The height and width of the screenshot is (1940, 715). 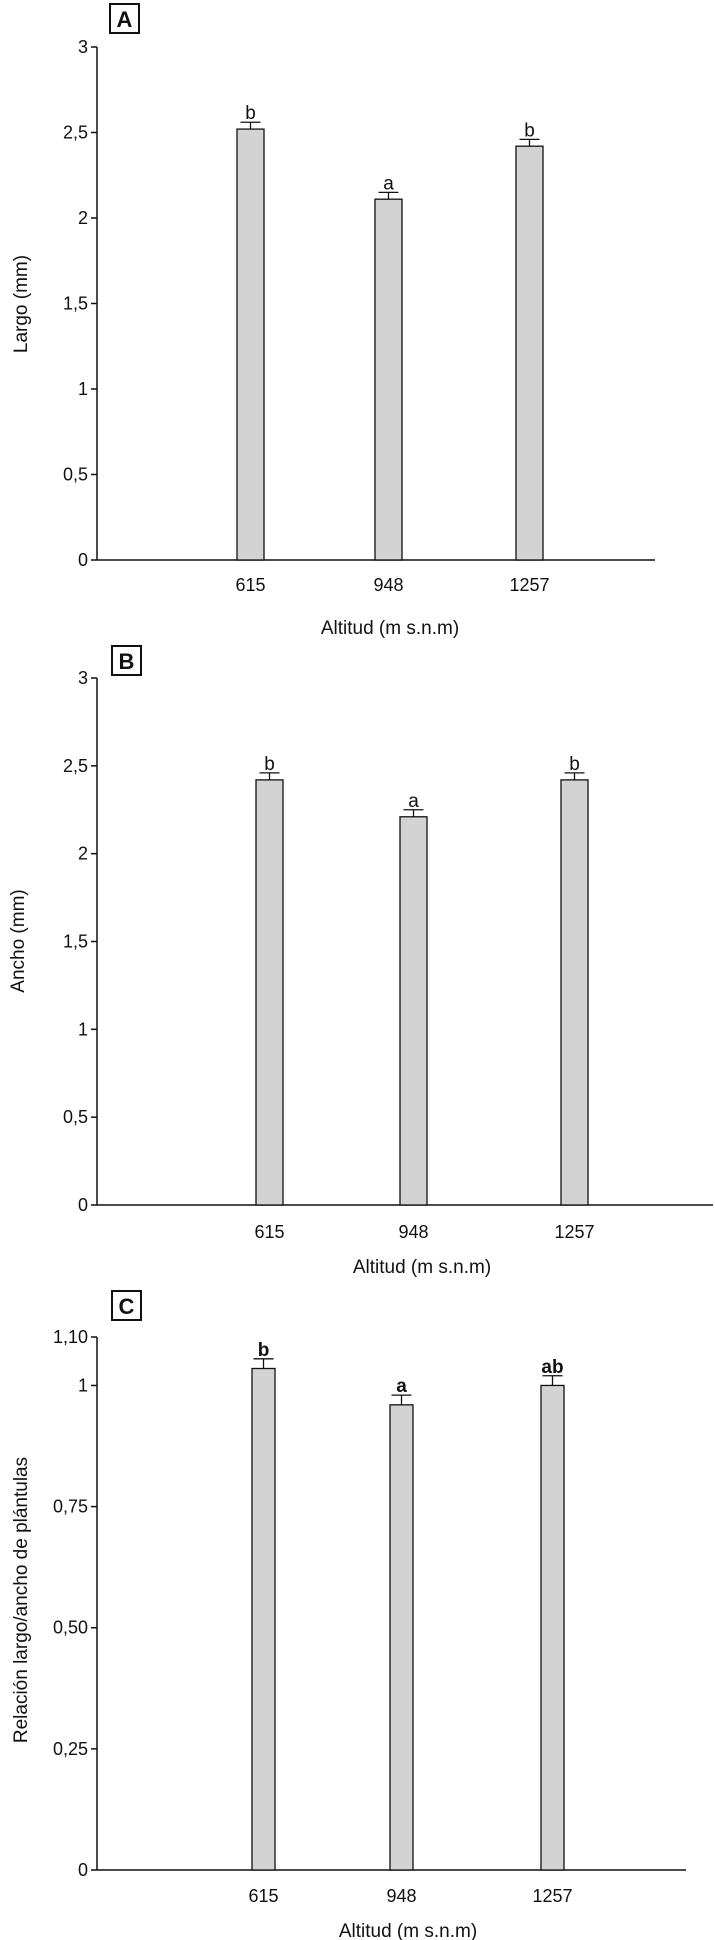 I want to click on y-tick-label: 0,25, so click(x=70, y=1749).